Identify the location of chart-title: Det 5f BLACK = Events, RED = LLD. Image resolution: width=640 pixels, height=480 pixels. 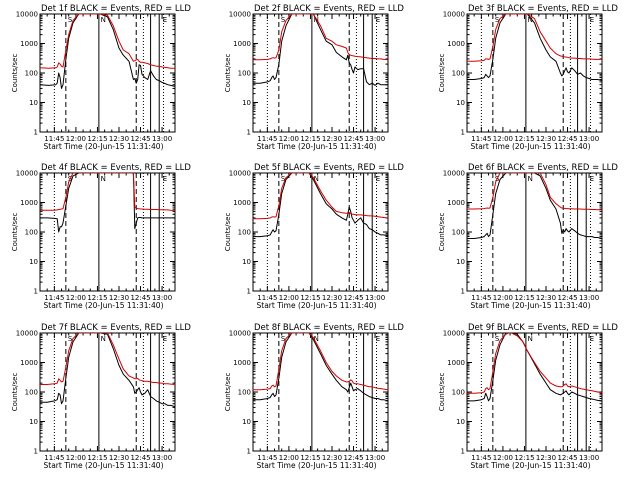
(329, 168).